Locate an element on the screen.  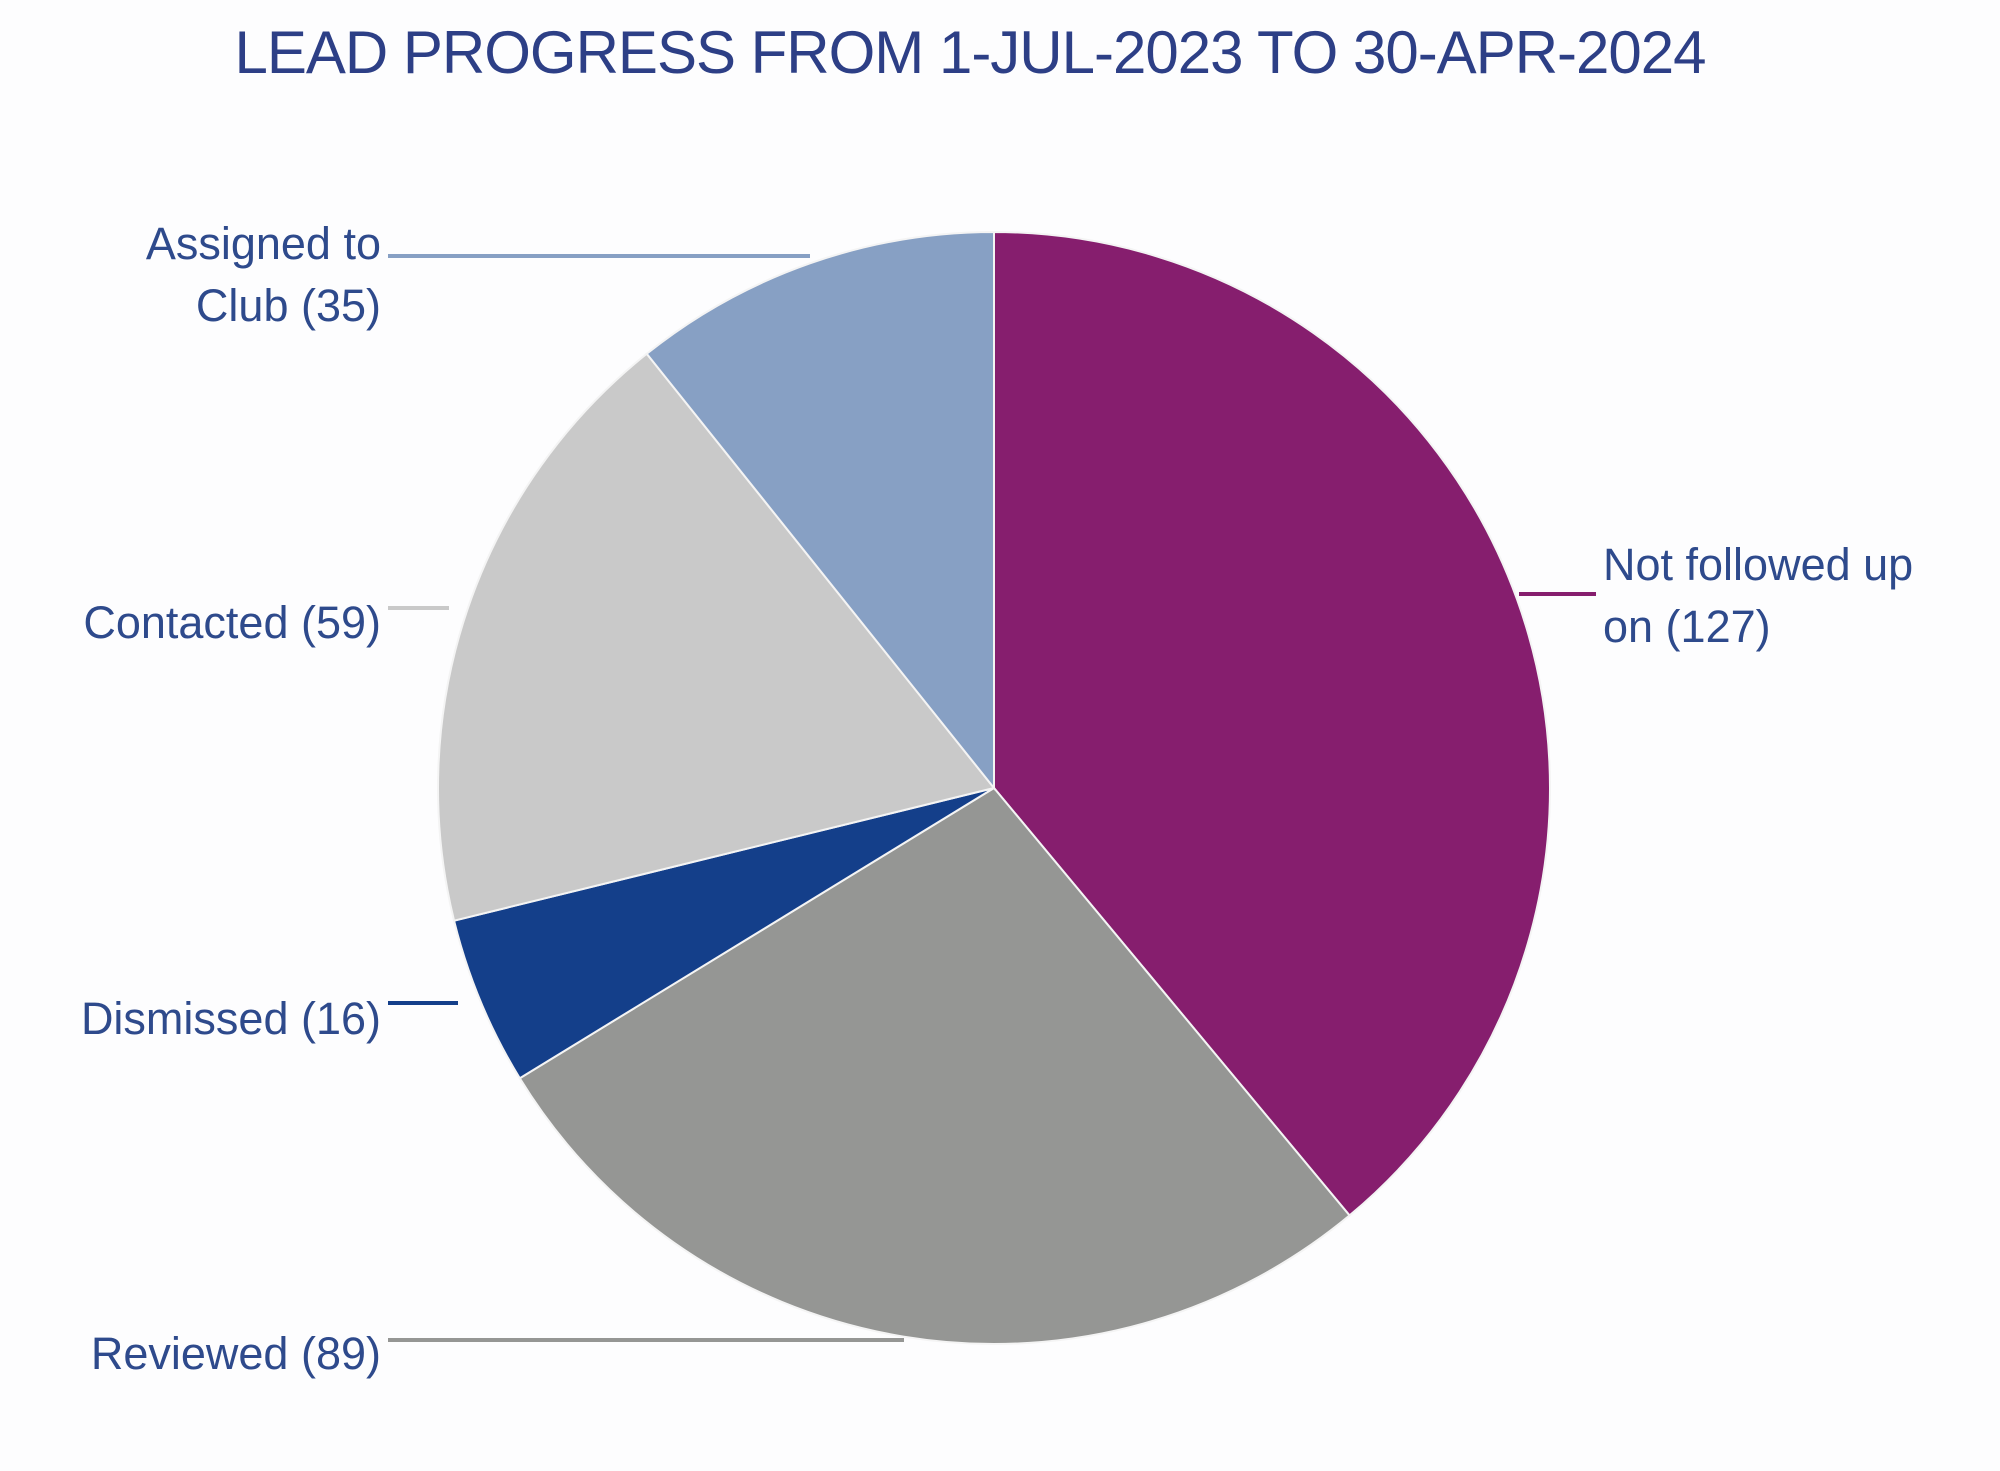
slice-label: on (127) is located at coordinates (1687, 626).